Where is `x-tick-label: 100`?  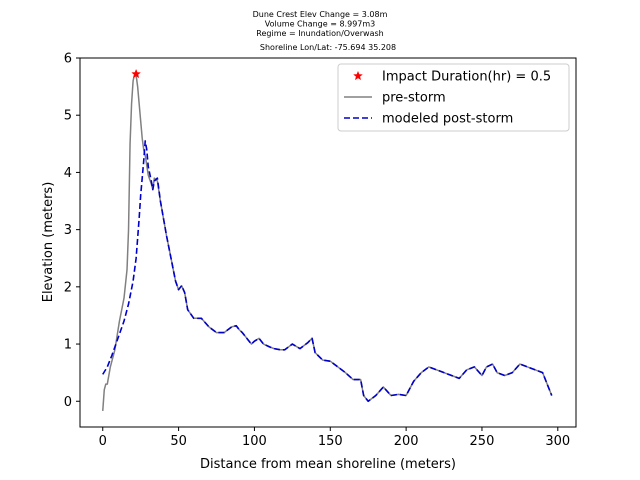 x-tick-label: 100 is located at coordinates (254, 441).